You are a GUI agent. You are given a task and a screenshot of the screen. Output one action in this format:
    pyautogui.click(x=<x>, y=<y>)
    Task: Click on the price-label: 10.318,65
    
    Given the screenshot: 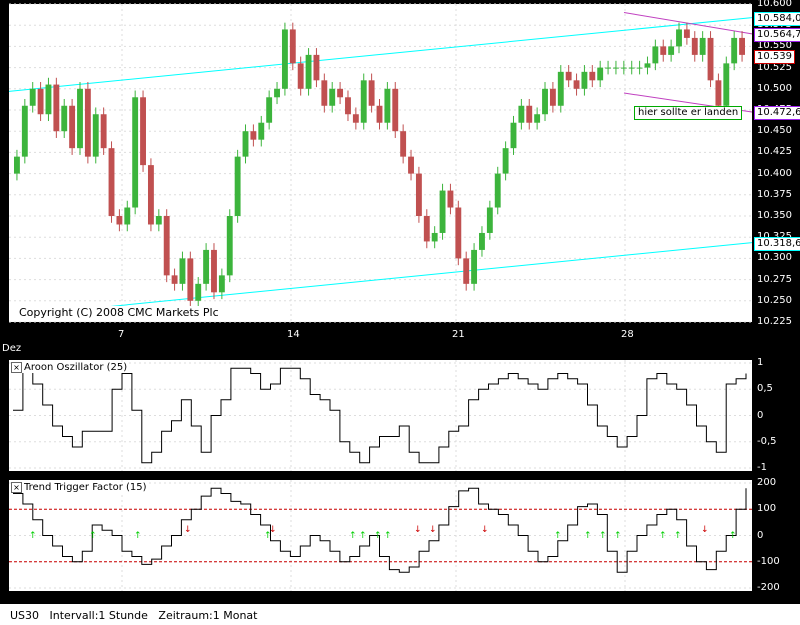 What is the action you would take?
    pyautogui.click(x=777, y=243)
    